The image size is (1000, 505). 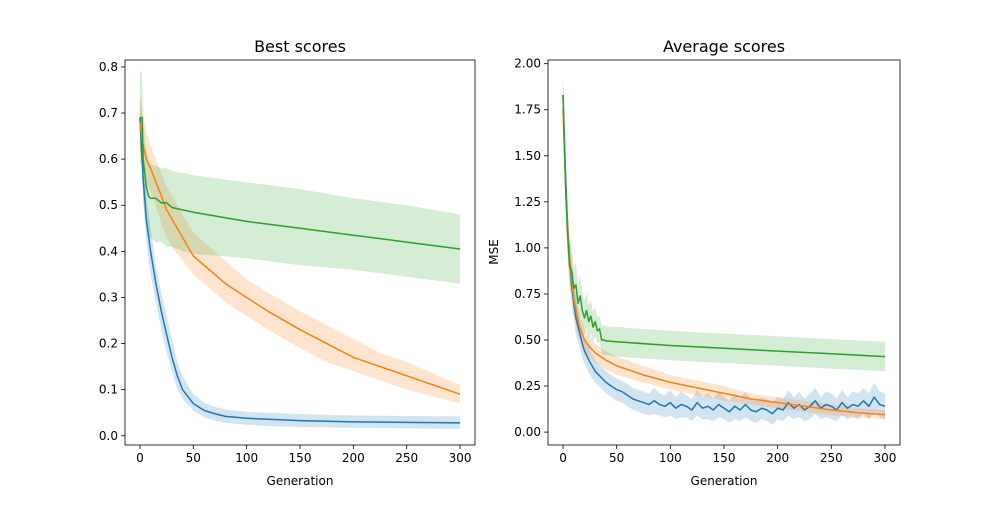 What do you see at coordinates (724, 481) in the screenshot?
I see `average-scores-x-axis-label: Generation` at bounding box center [724, 481].